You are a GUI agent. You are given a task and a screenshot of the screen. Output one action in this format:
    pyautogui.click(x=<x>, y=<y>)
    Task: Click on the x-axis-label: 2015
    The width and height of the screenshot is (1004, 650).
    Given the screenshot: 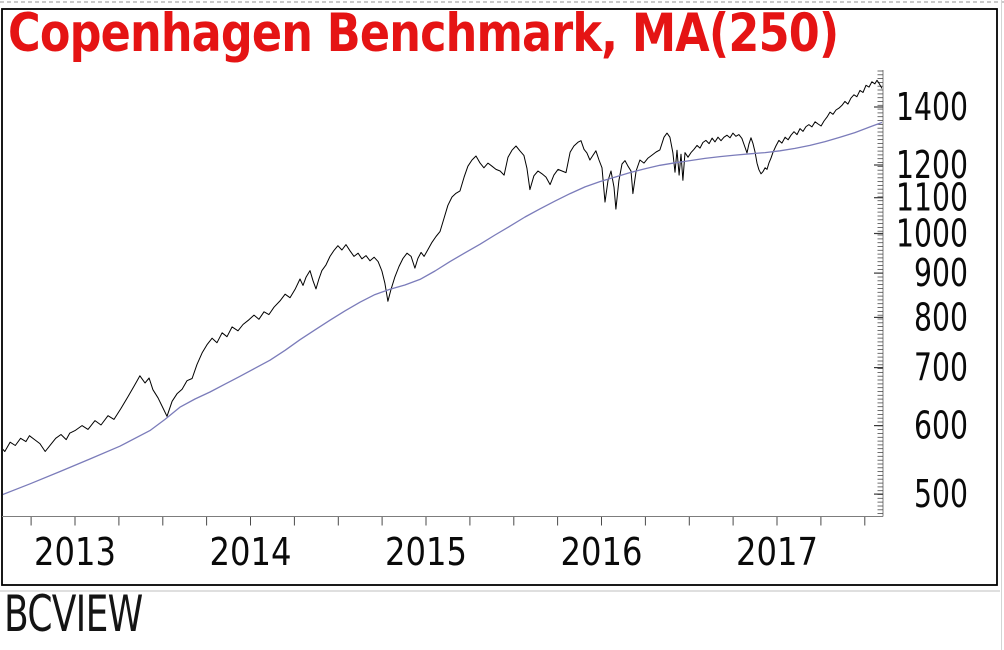 What is the action you would take?
    pyautogui.click(x=426, y=552)
    